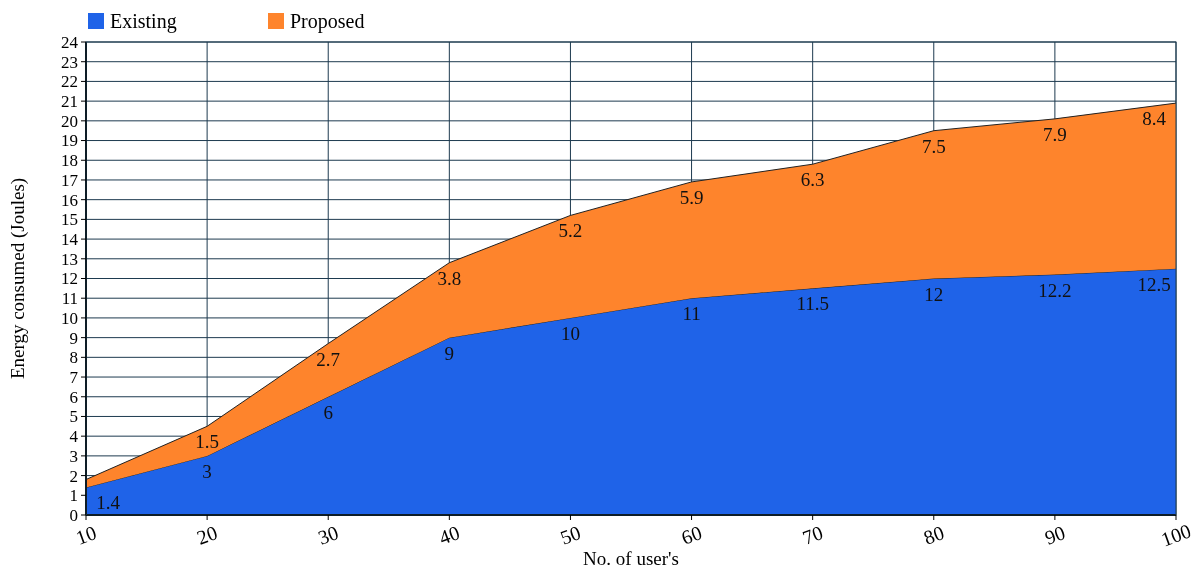 The height and width of the screenshot is (571, 1198). What do you see at coordinates (69, 279) in the screenshot?
I see `y-tick-label: 12` at bounding box center [69, 279].